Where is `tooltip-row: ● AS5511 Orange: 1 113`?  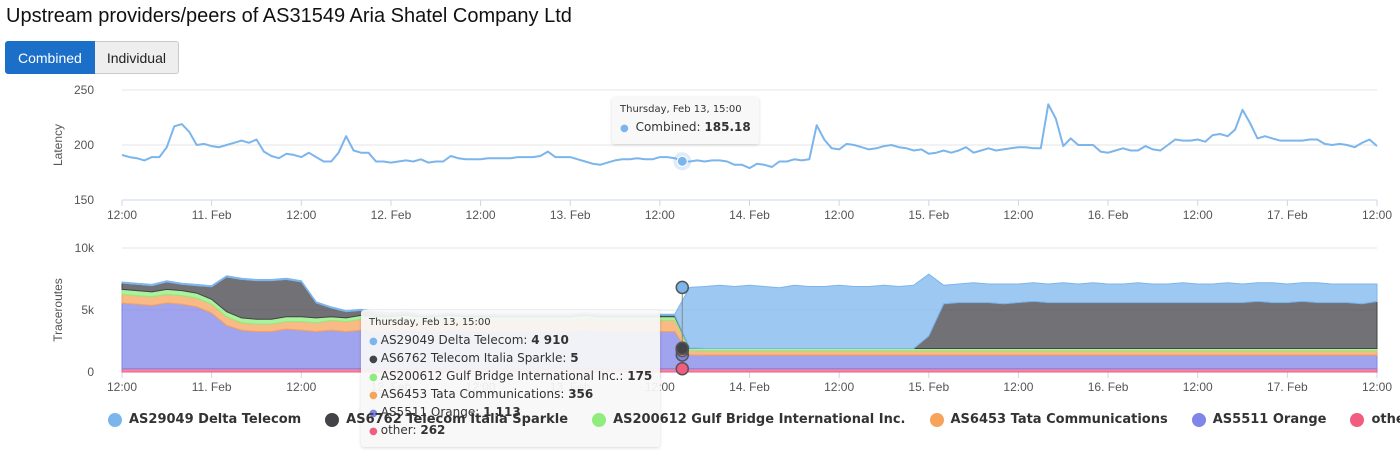
tooltip-row: ● AS5511 Orange: 1 113 is located at coordinates (510, 413).